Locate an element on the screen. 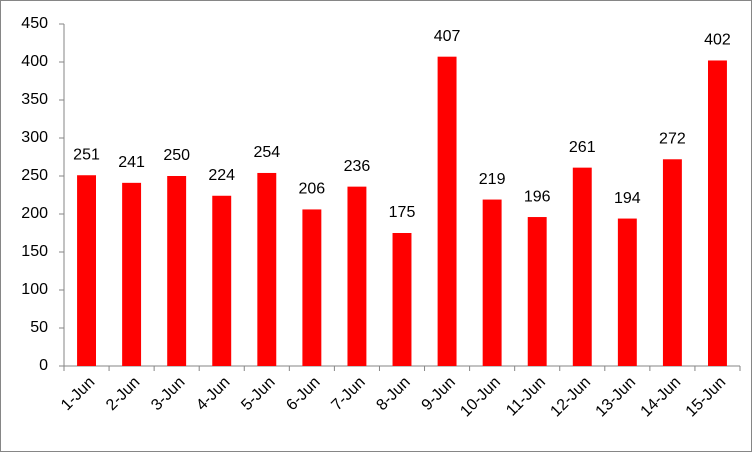 Image resolution: width=752 pixels, height=457 pixels. value-label: 175 is located at coordinates (402, 212).